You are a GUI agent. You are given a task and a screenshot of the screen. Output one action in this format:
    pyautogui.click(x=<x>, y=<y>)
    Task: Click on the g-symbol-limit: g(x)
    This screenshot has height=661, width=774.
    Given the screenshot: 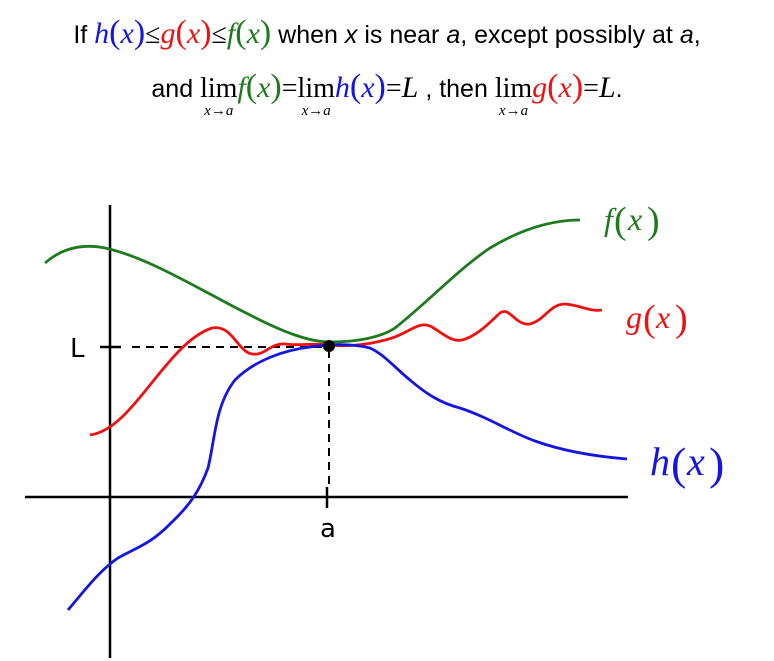 What is the action you would take?
    pyautogui.click(x=558, y=86)
    